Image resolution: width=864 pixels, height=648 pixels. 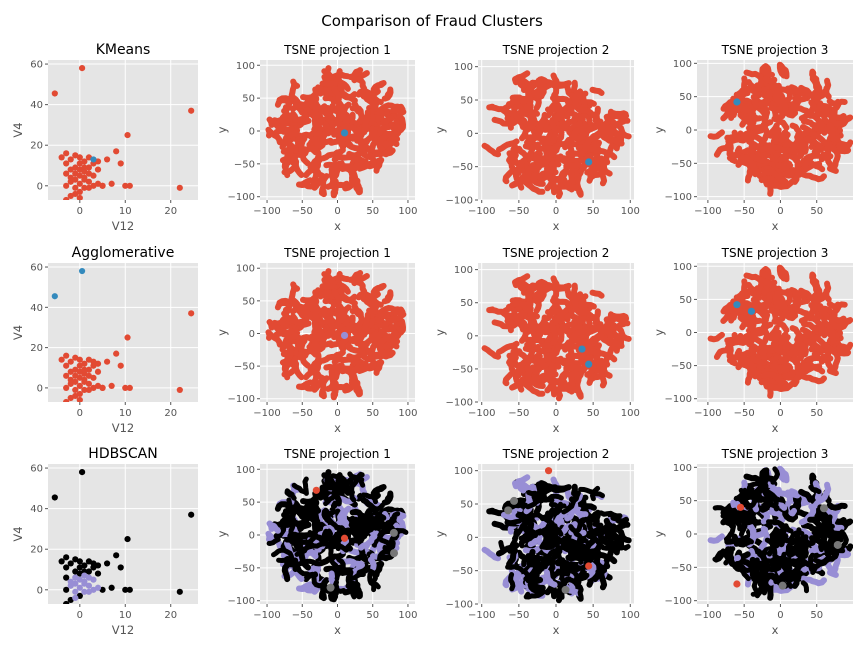 What do you see at coordinates (775, 630) in the screenshot?
I see `x-axis-label: x` at bounding box center [775, 630].